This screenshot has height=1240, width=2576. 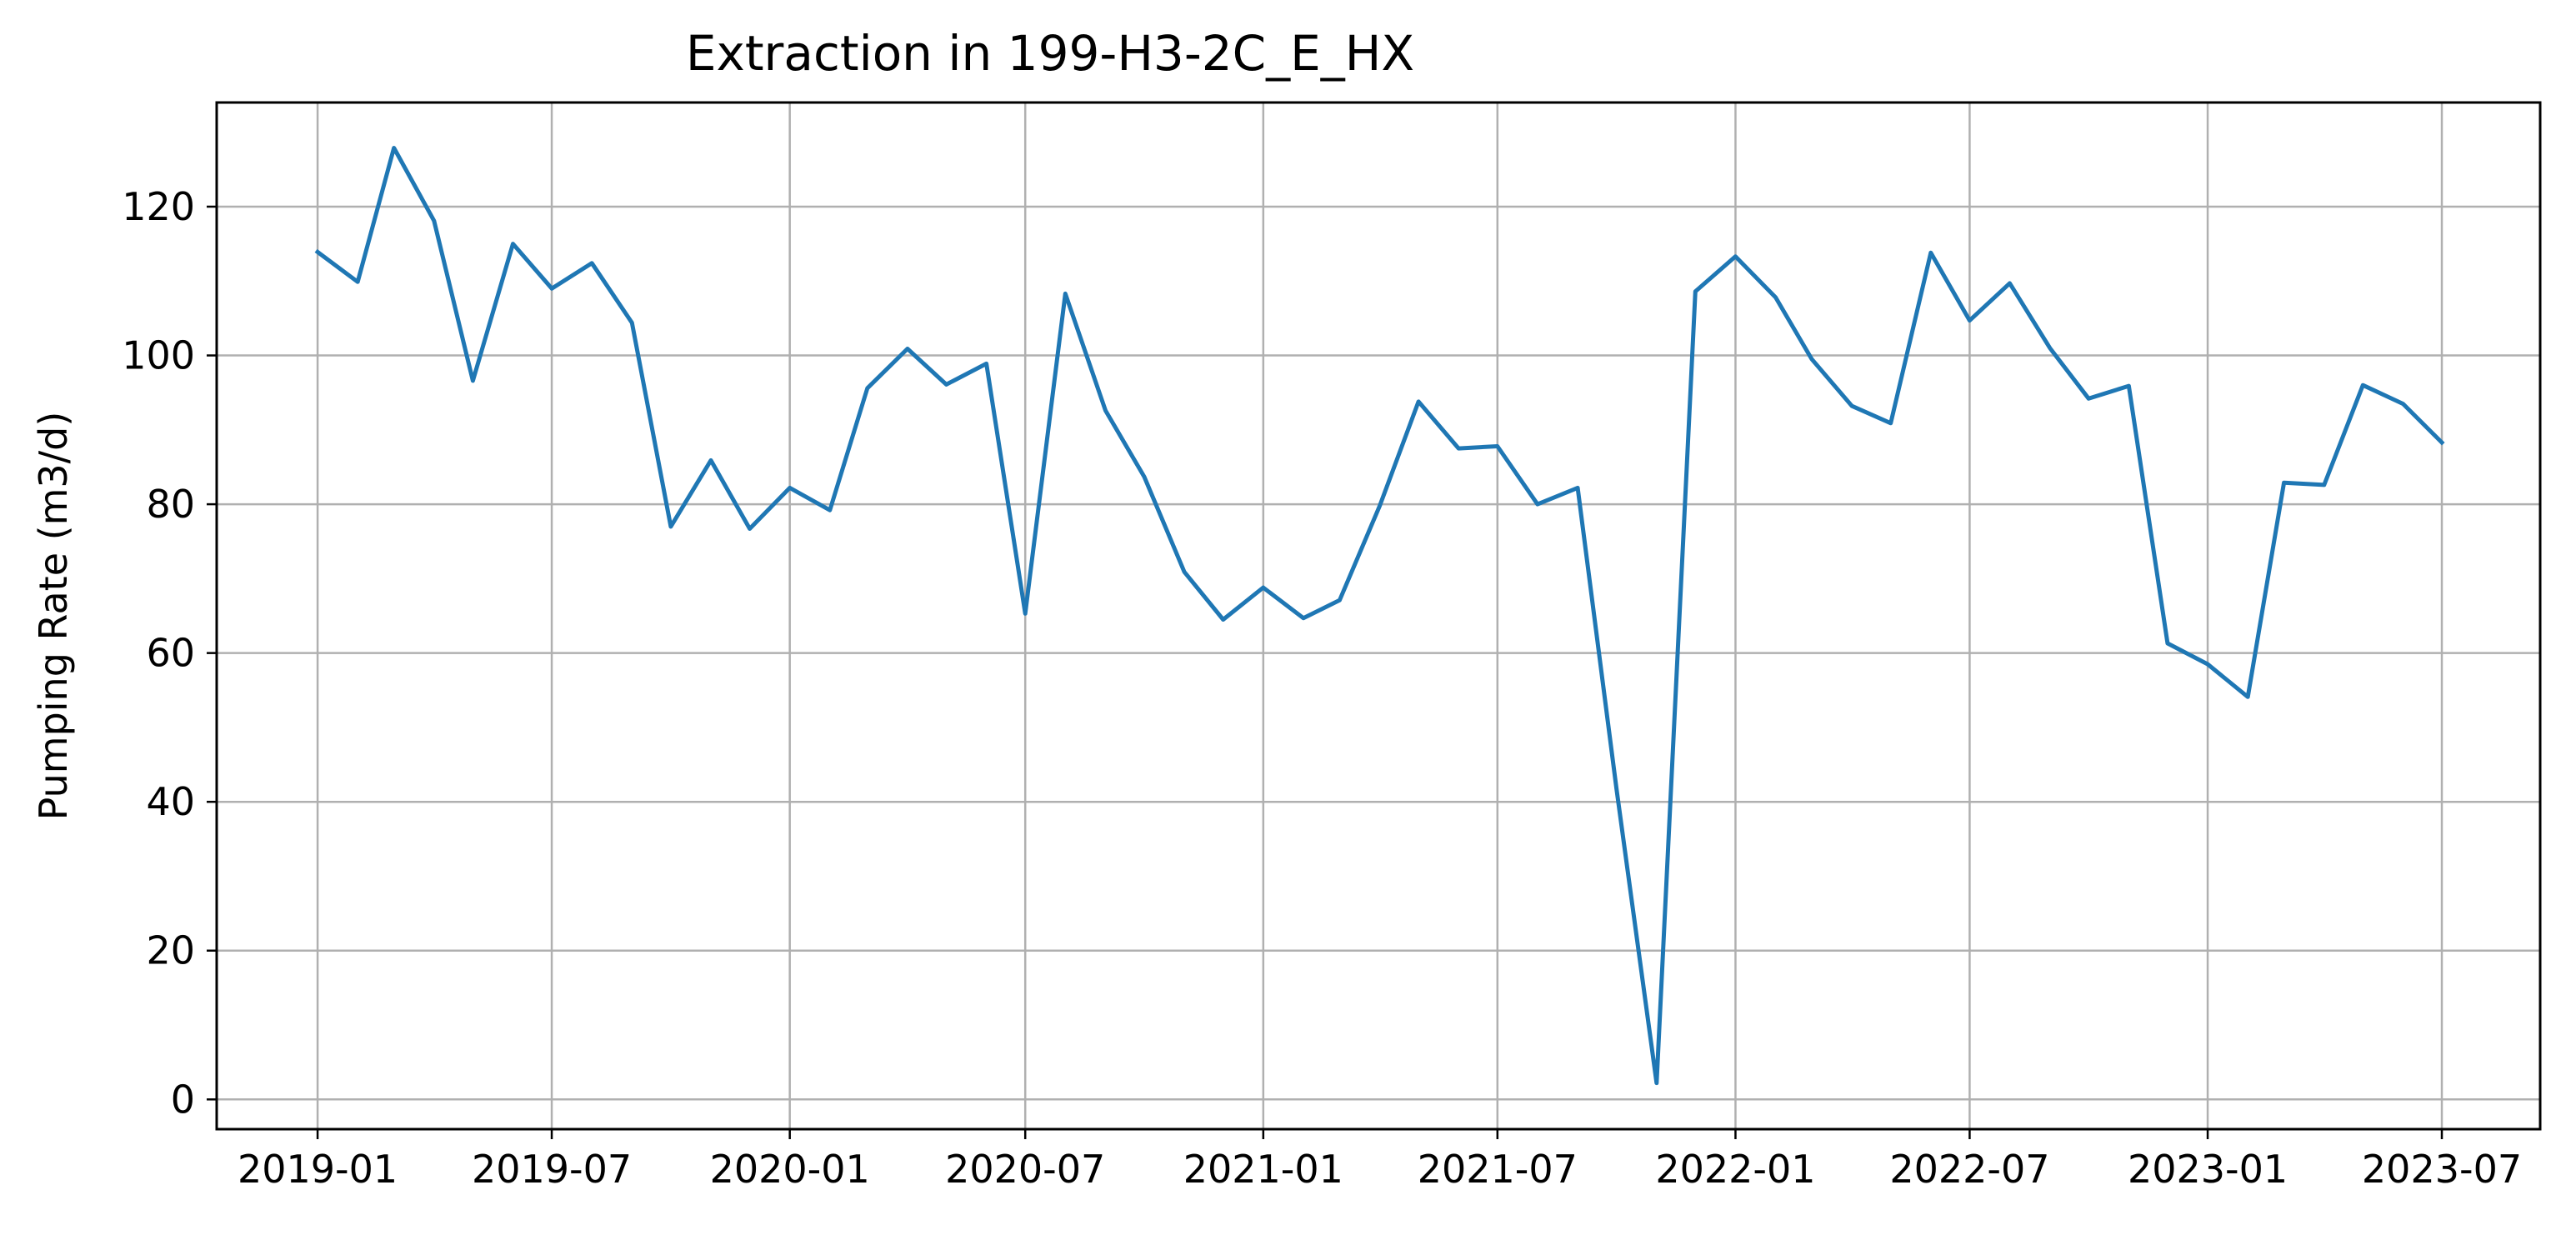 I want to click on x-tick-label: 2020-07, so click(x=1025, y=1169).